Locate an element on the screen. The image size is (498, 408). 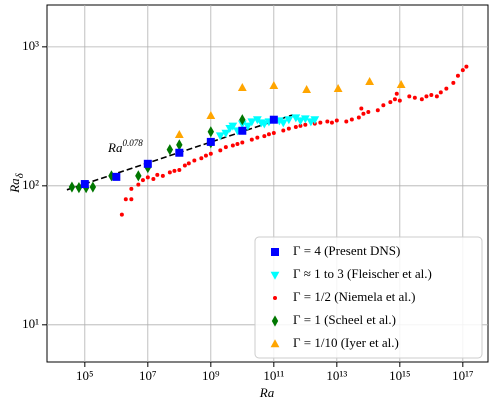
y-tick-label: 10³ is located at coordinates (30, 45).